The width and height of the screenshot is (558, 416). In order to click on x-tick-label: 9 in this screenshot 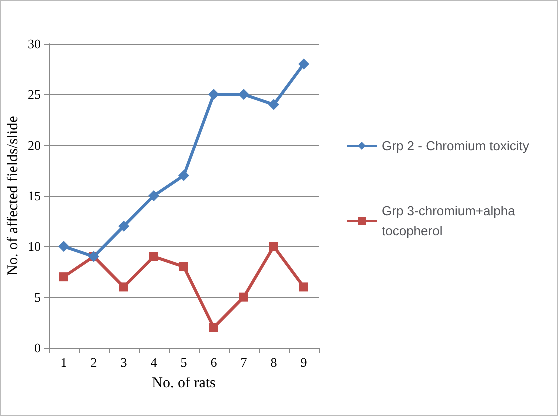, I will do `click(304, 362)`.